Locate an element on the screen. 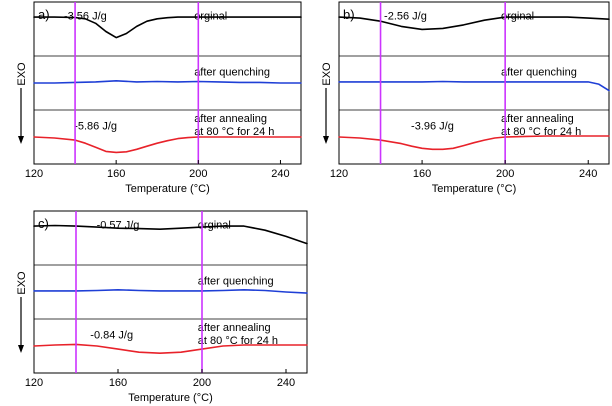 Image resolution: width=612 pixels, height=406 pixels. enthalpy-label: -0.84 J/g is located at coordinates (111, 335).